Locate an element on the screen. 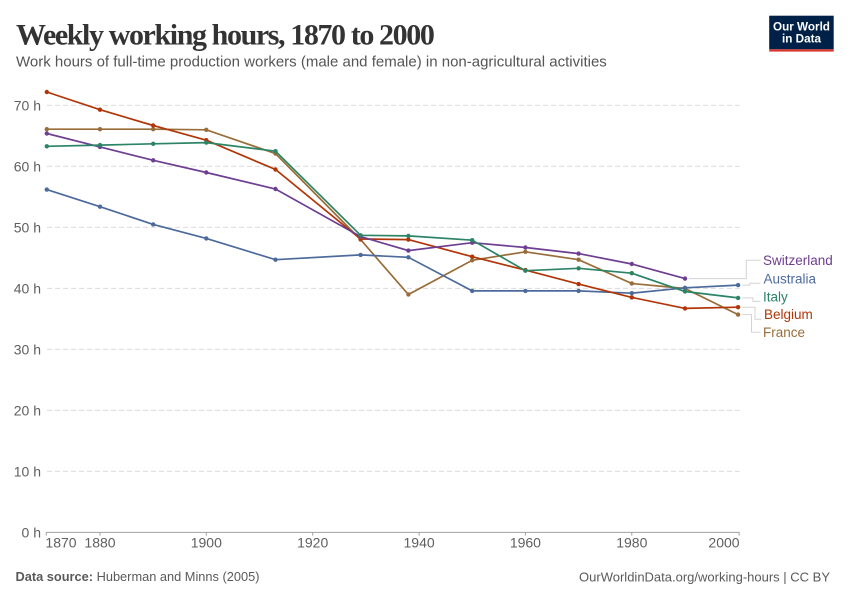 Image resolution: width=850 pixels, height=600 pixels. svg-text: Italy is located at coordinates (775, 296).